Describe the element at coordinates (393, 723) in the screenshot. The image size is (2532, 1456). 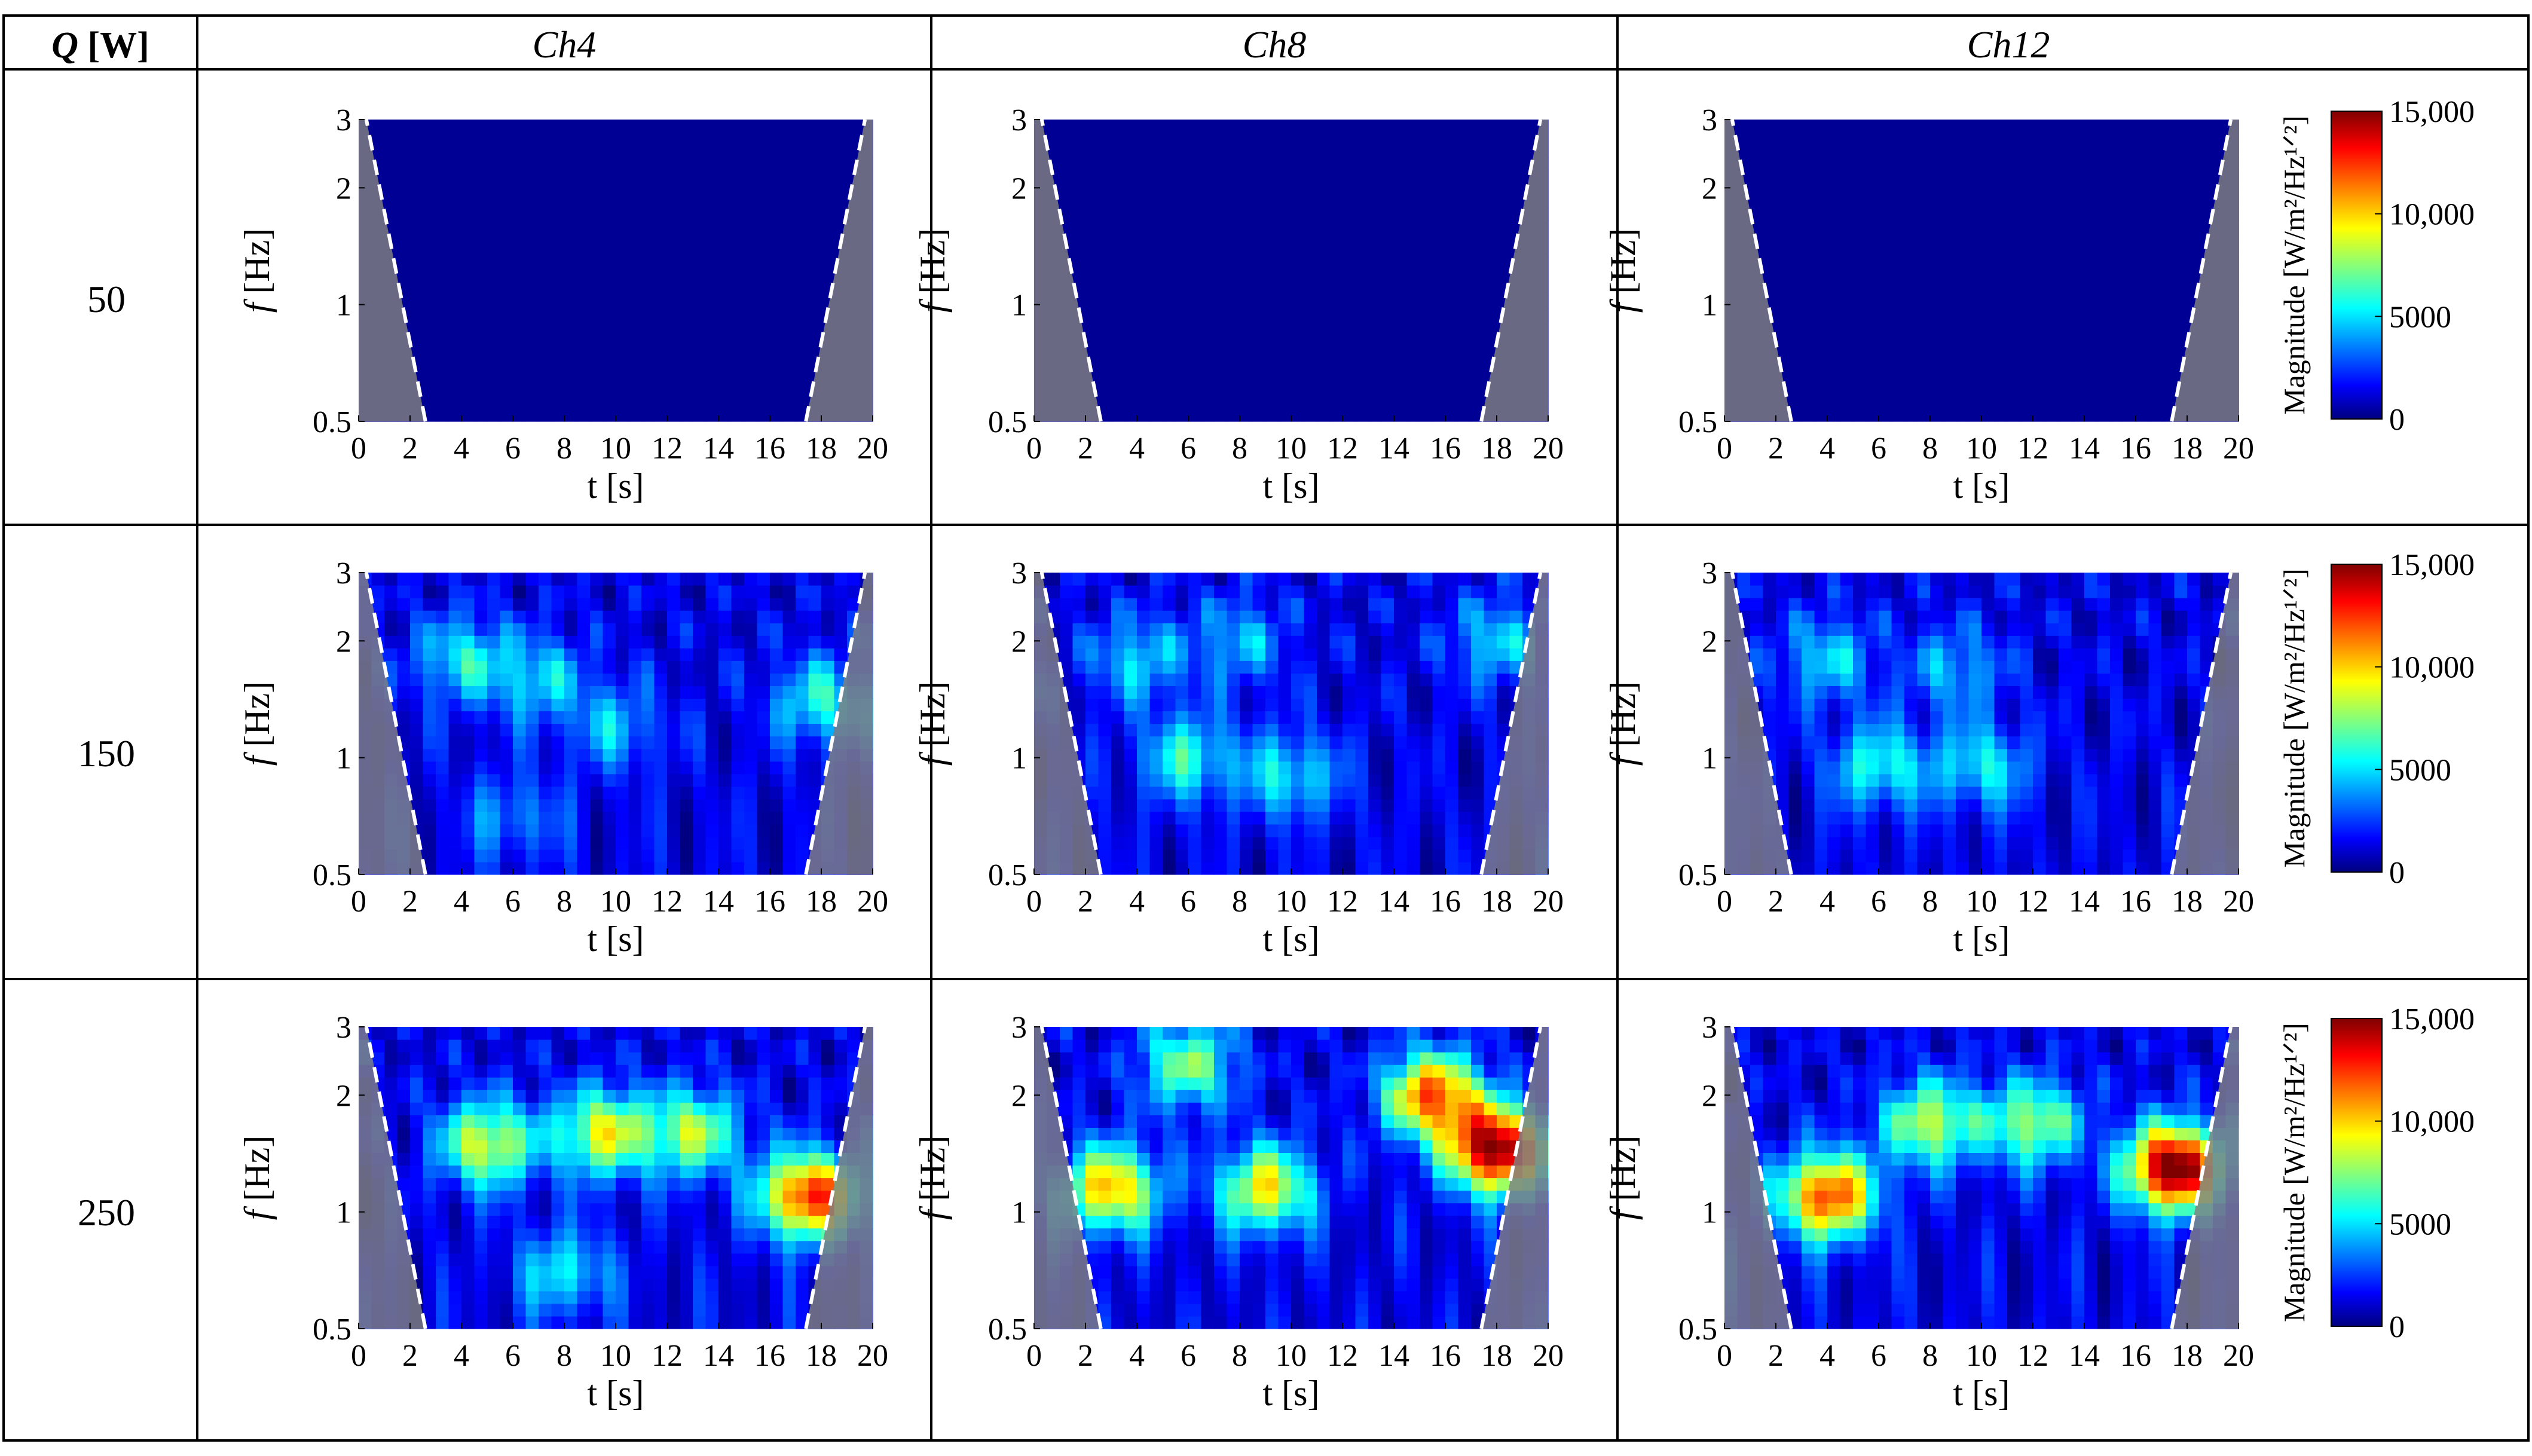
I see `coi-shade-left` at that location.